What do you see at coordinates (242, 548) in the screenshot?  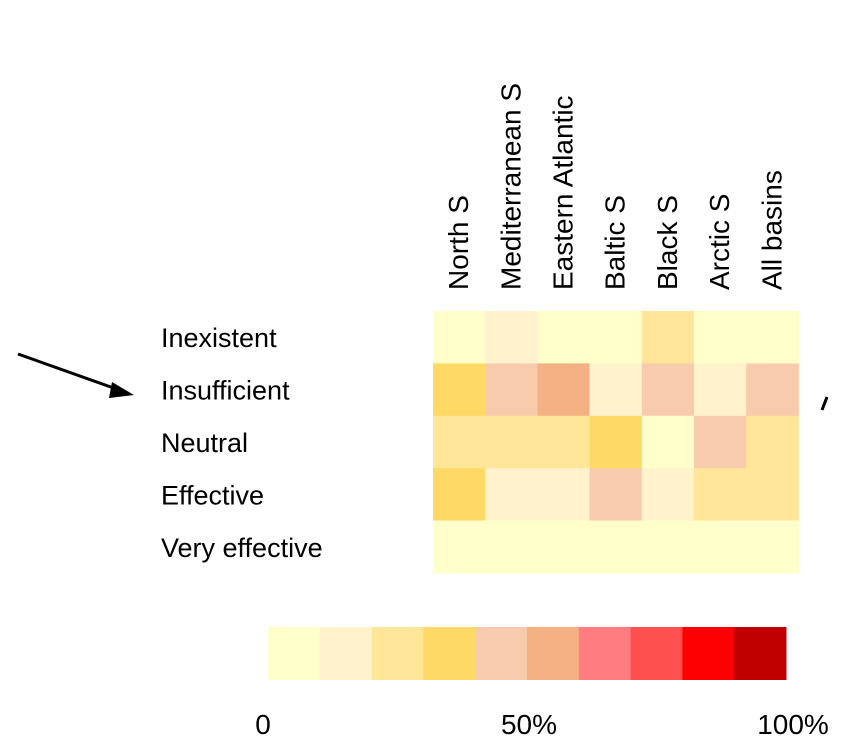 I see `row-label: Very effective` at bounding box center [242, 548].